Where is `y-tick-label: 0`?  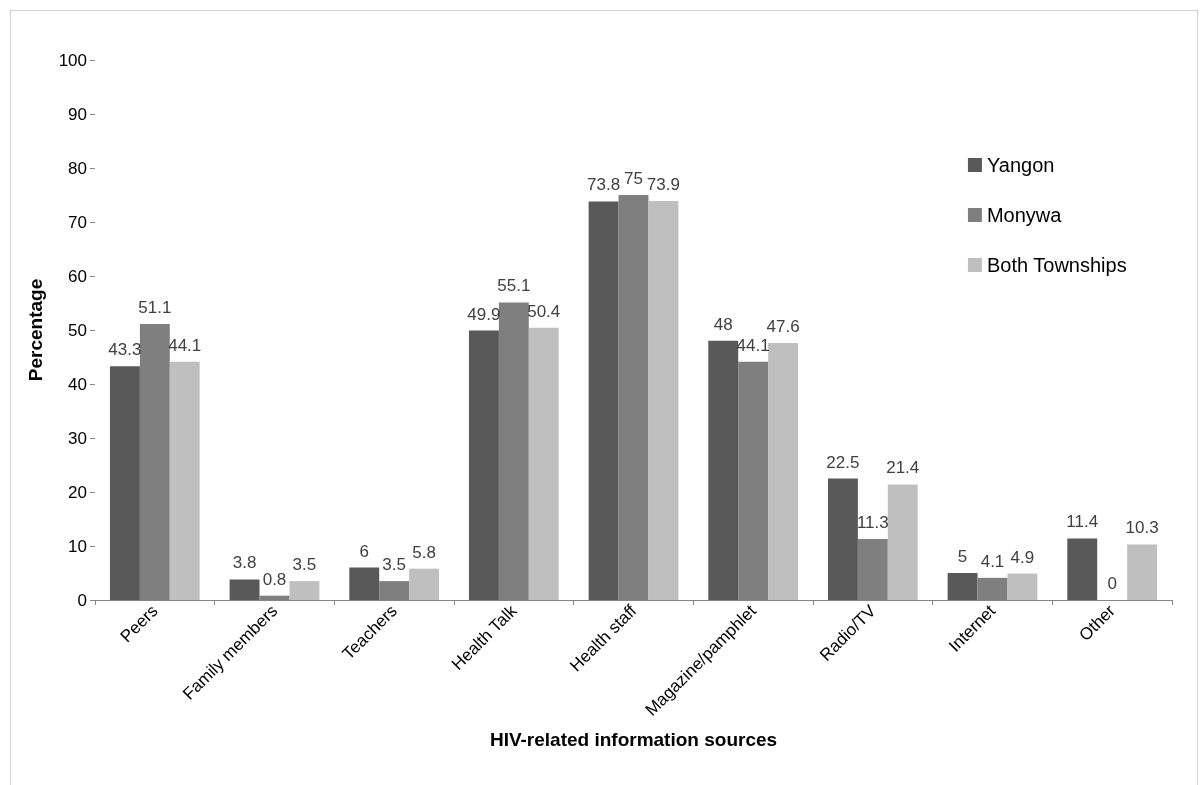
y-tick-label: 0 is located at coordinates (82, 600).